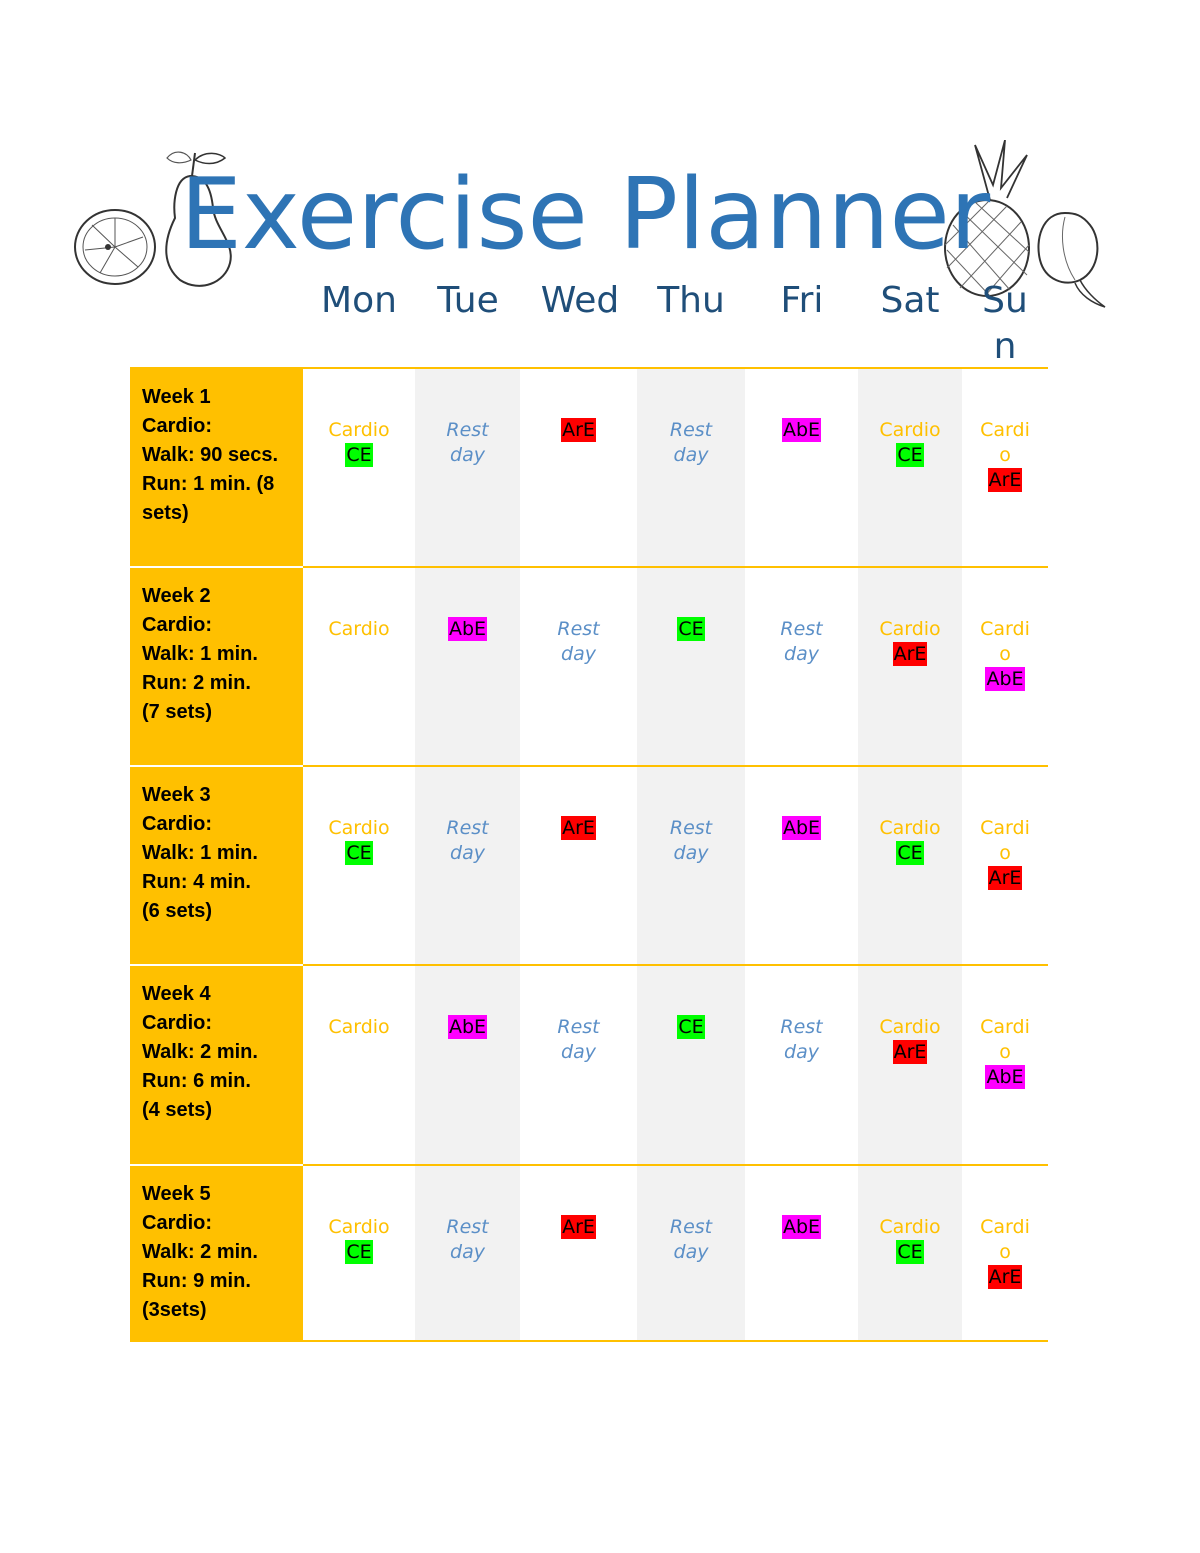 This screenshot has height=1553, width=1200. I want to click on cell-week1-mon: Cardio CE, so click(359, 443).